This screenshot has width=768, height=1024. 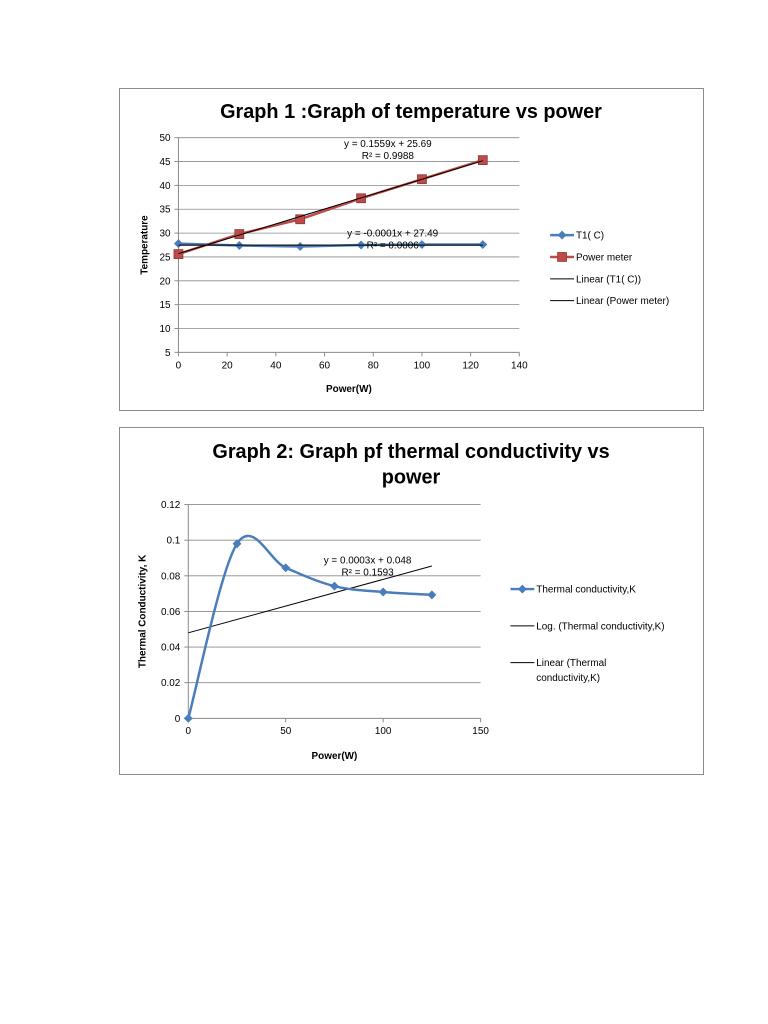 I want to click on chart2-y-tick-label: 0, so click(x=178, y=719).